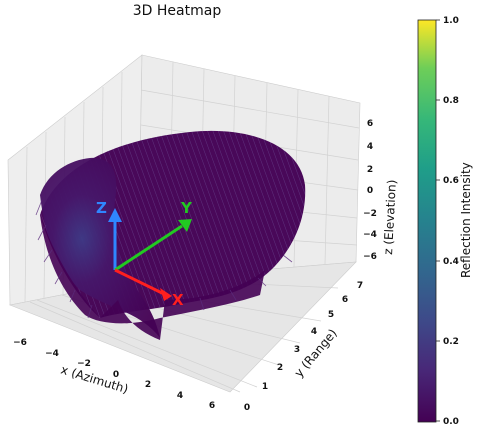 This screenshot has height=425, width=477. What do you see at coordinates (148, 385) in the screenshot?
I see `x-tick-label: 2` at bounding box center [148, 385].